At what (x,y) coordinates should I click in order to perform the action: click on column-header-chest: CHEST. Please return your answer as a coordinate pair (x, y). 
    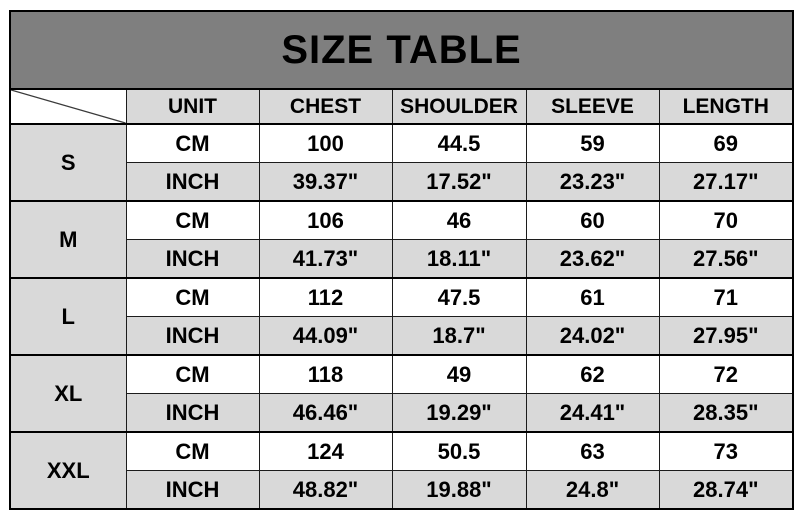
    Looking at the image, I should click on (325, 106).